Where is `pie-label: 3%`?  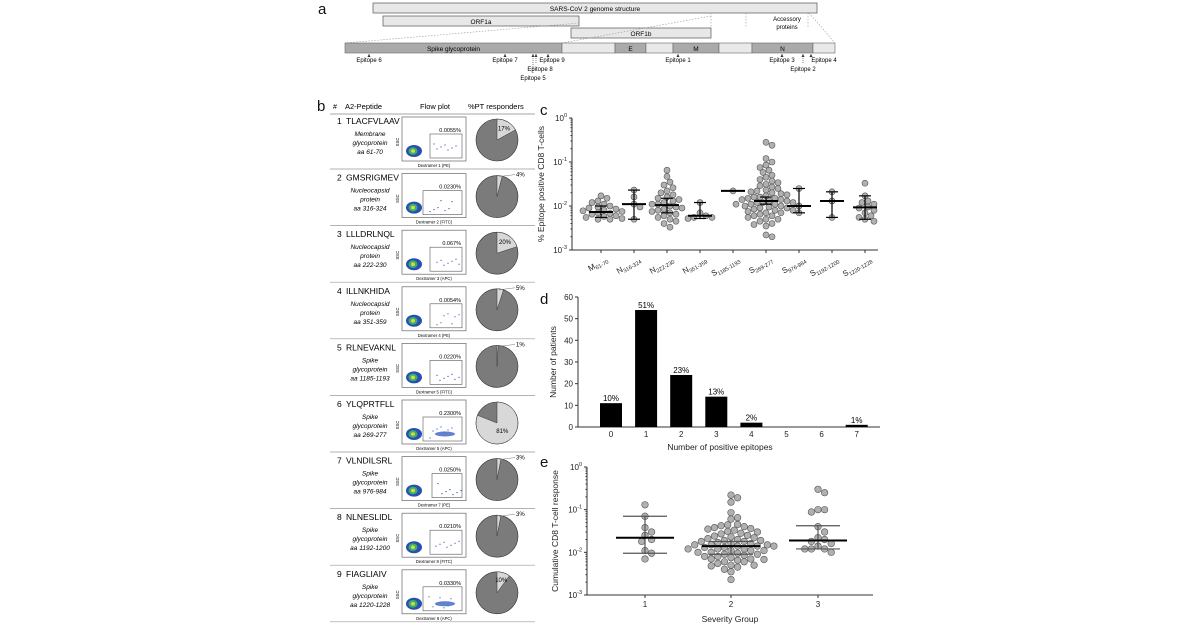
pie-label: 3% is located at coordinates (520, 459).